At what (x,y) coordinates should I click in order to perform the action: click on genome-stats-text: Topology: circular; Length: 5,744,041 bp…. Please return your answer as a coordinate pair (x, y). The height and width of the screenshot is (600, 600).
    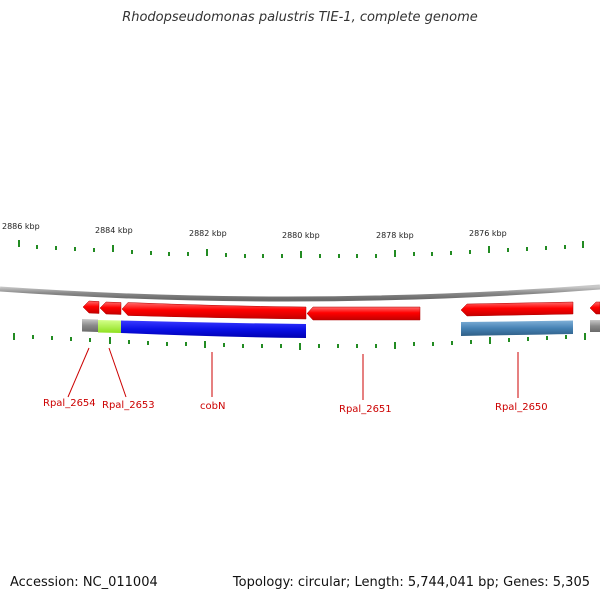
    Looking at the image, I should click on (411, 582).